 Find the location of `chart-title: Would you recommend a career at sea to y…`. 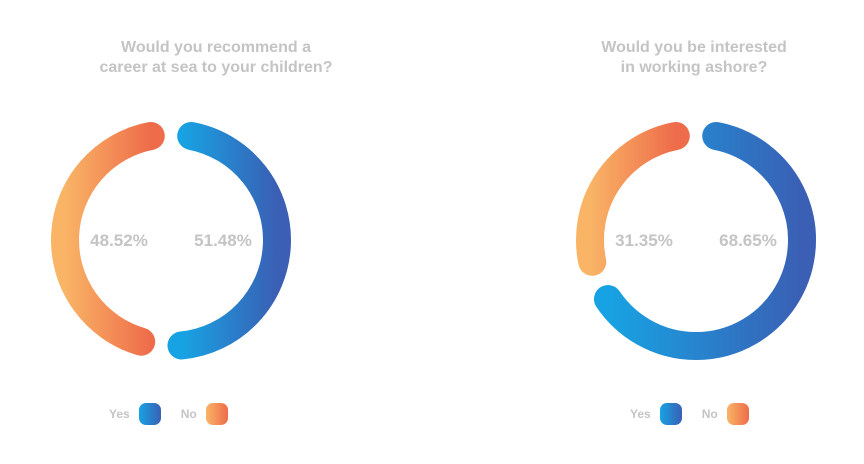

chart-title: Would you recommend a career at sea to y… is located at coordinates (216, 58).